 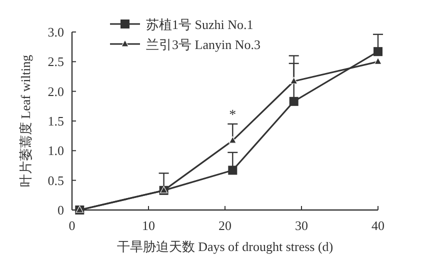 What do you see at coordinates (301, 225) in the screenshot?
I see `x-tick-label: 30` at bounding box center [301, 225].